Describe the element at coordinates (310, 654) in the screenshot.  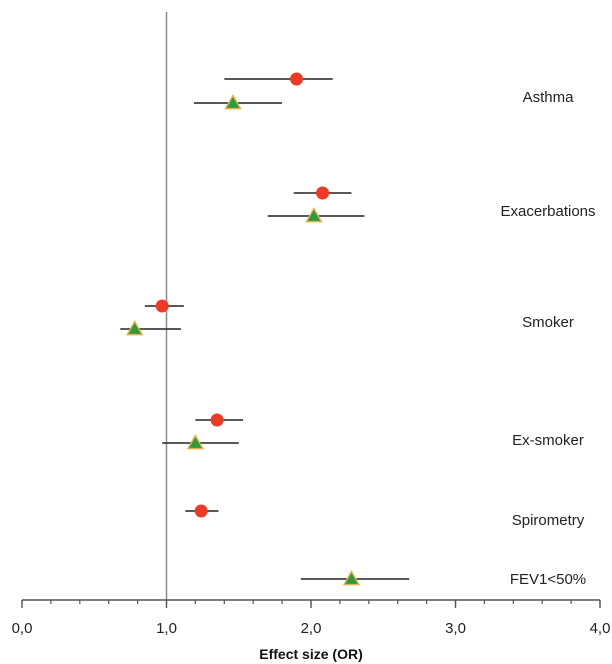
I see `x-axis-title: Effect size (OR)` at that location.